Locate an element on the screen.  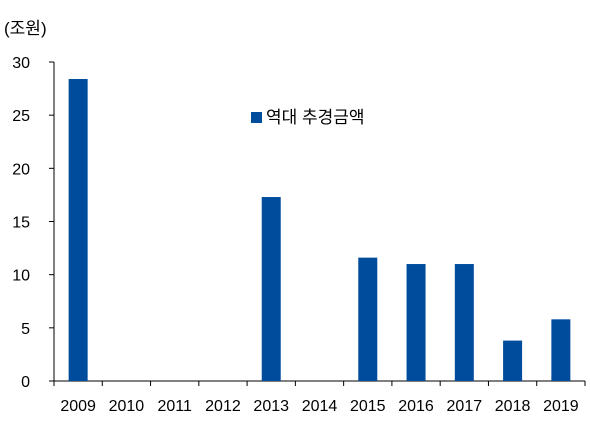
y-tick-label: 10 is located at coordinates (21, 276).